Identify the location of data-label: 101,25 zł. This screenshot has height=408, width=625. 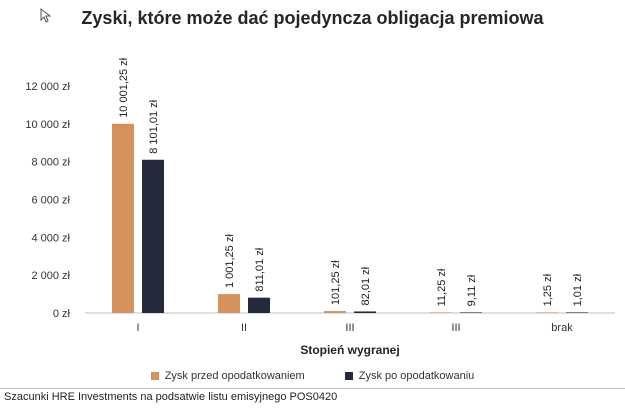
(336, 282).